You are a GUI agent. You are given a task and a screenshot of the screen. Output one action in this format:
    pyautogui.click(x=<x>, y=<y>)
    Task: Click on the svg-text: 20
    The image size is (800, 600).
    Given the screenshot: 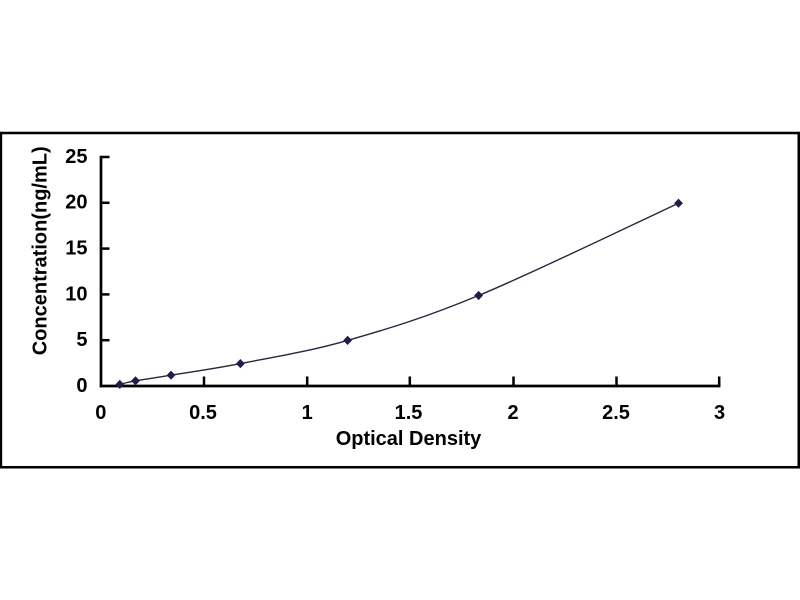 What is the action you would take?
    pyautogui.click(x=76, y=203)
    